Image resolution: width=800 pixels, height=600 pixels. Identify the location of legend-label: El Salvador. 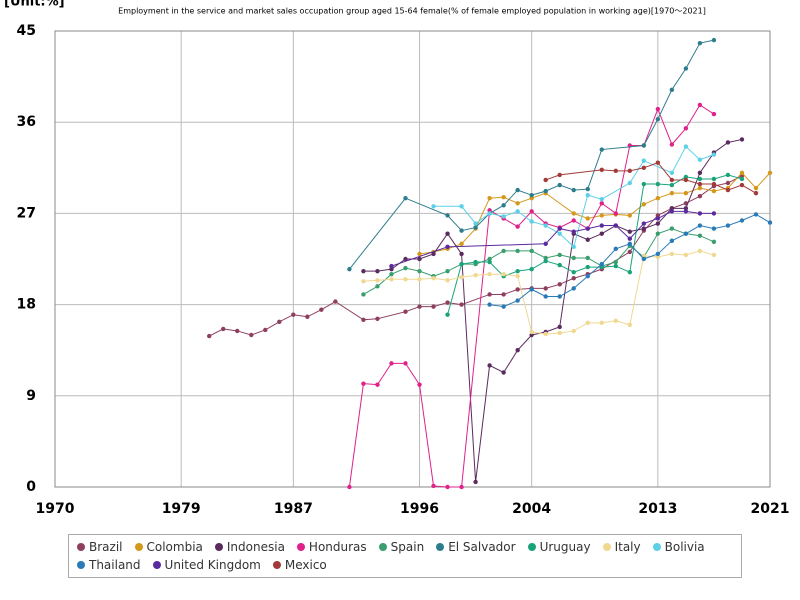
(482, 547).